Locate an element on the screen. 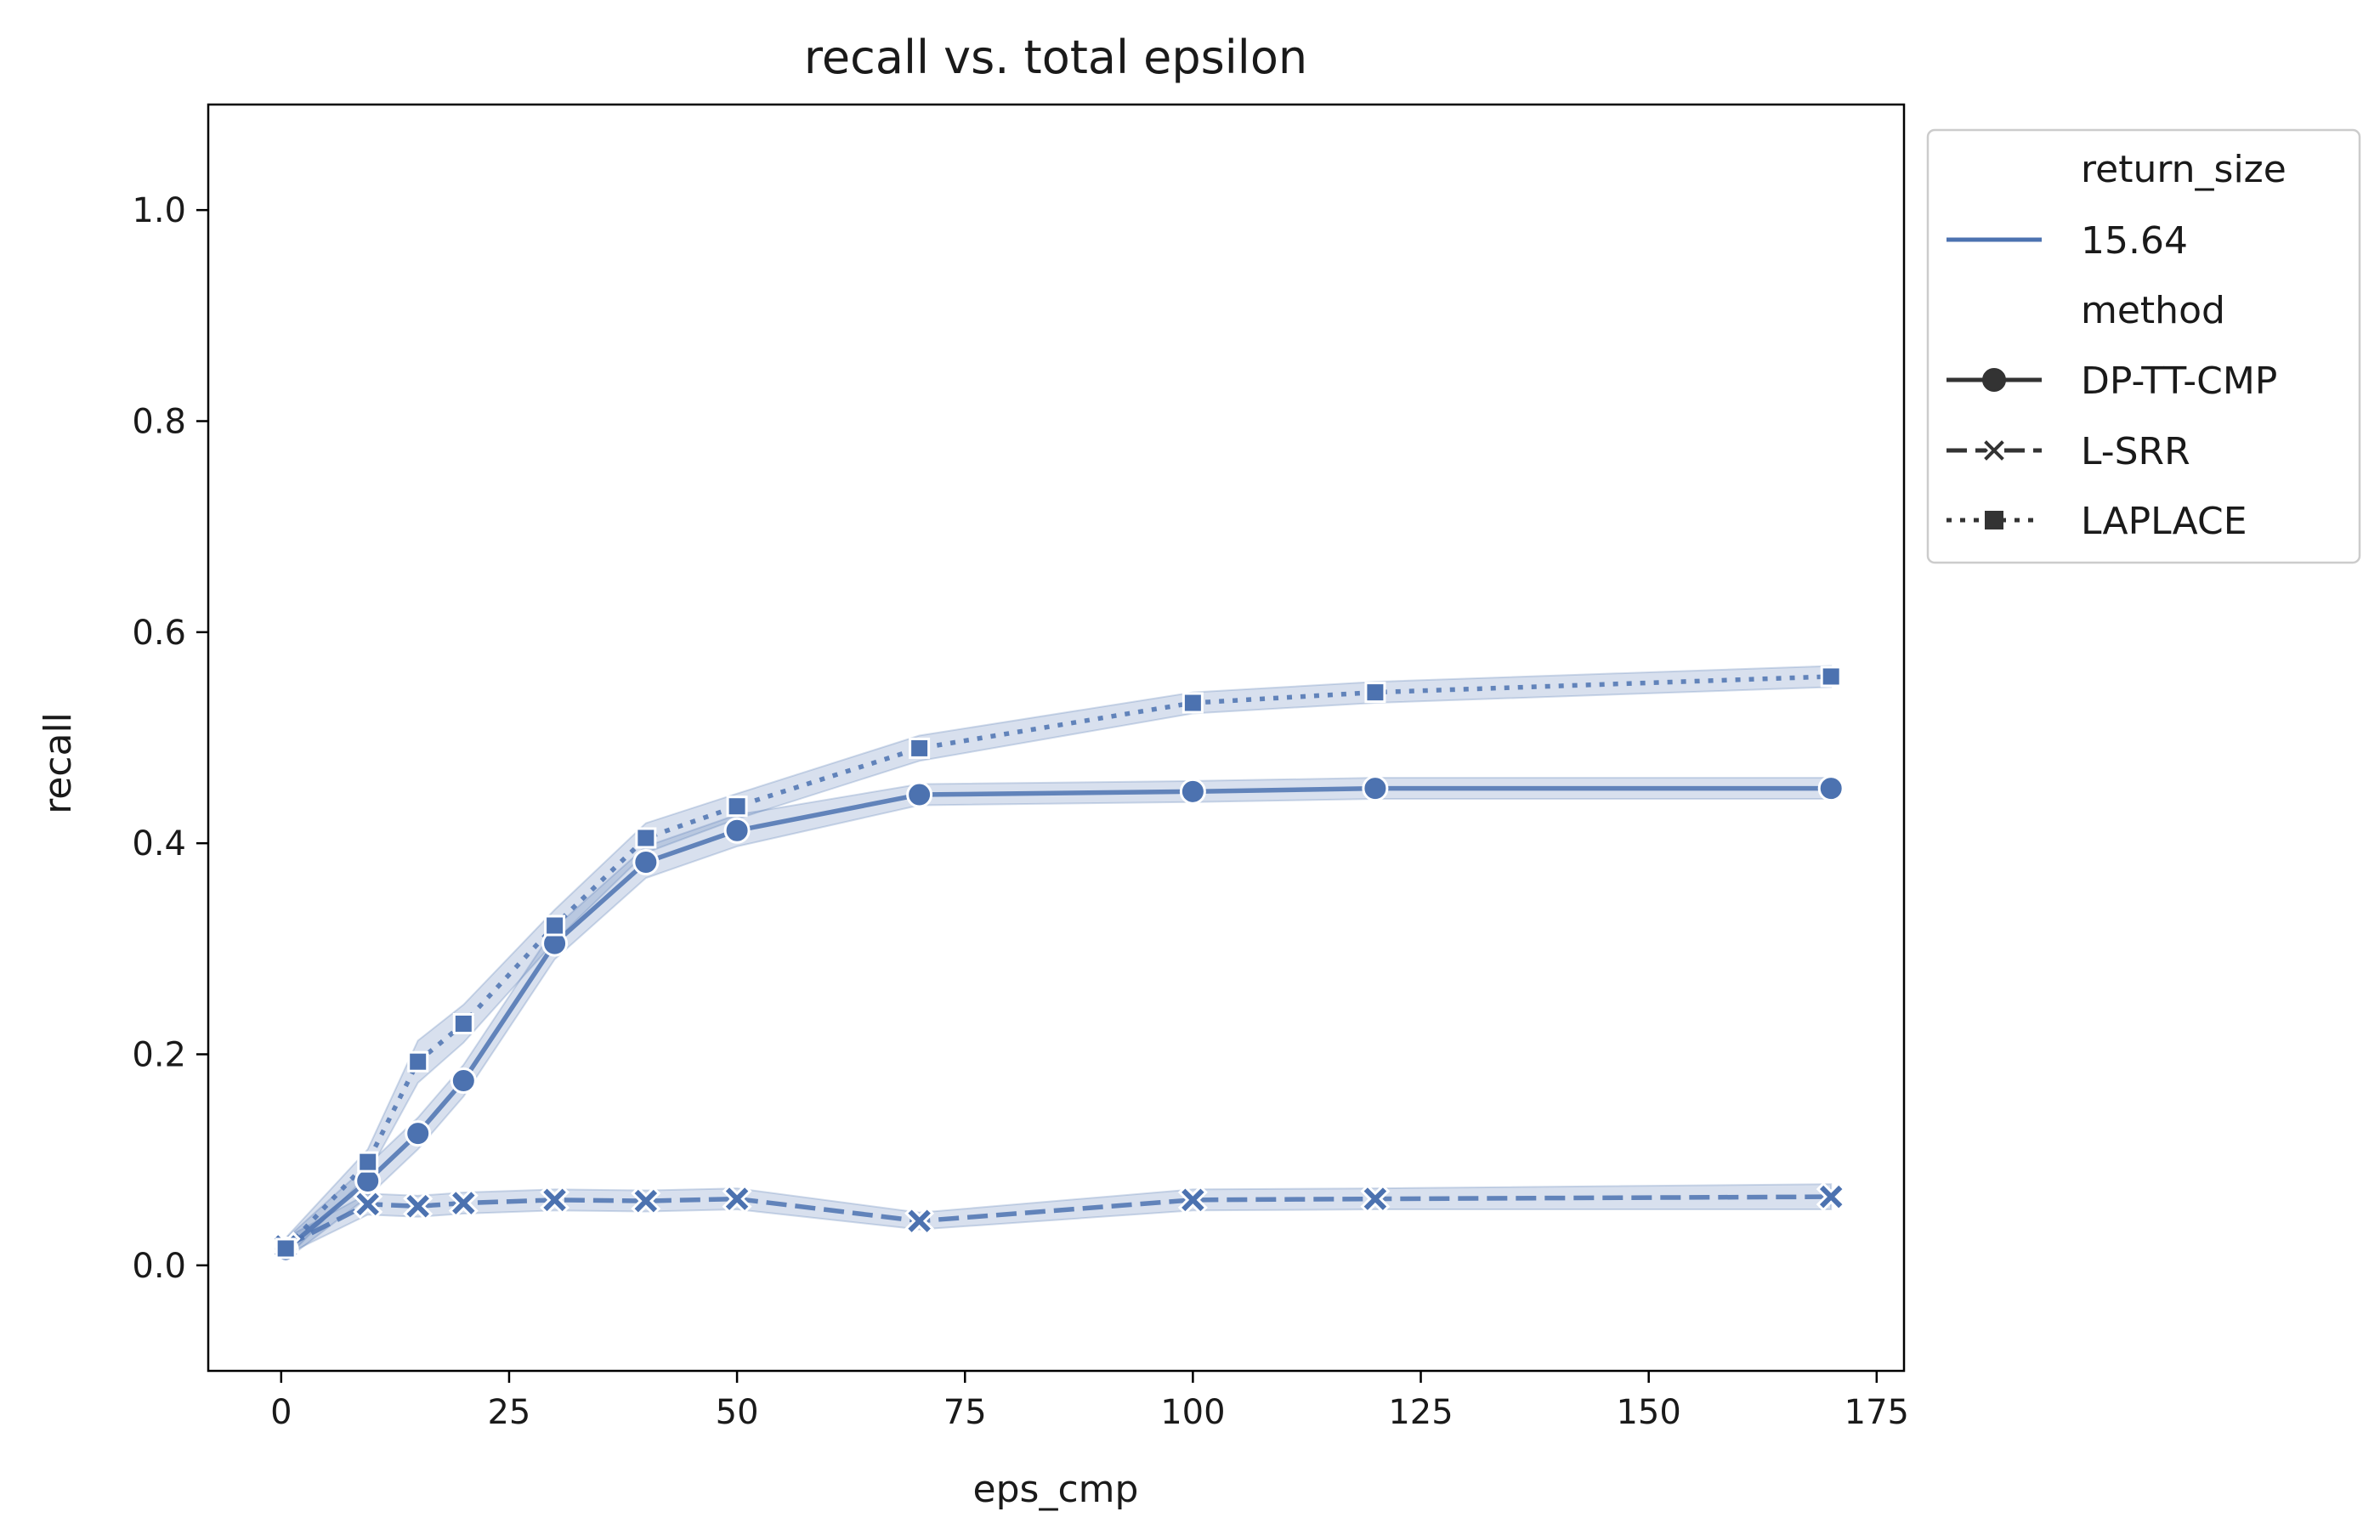  x-axis-label: eps_cmp is located at coordinates (1056, 1489).